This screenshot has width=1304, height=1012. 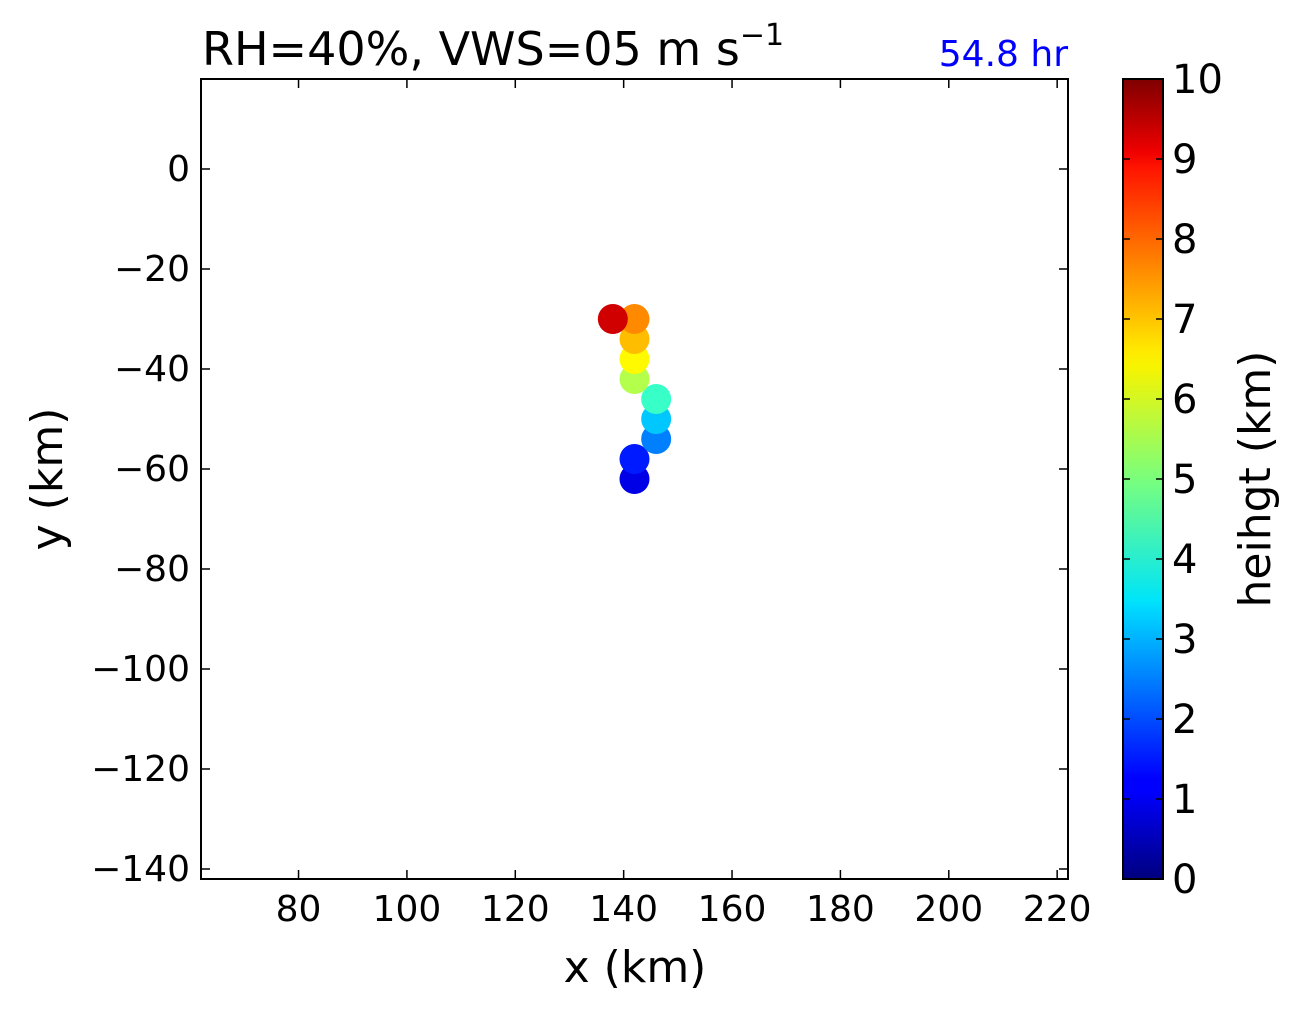 I want to click on y-tick-label: −140, so click(x=140, y=869).